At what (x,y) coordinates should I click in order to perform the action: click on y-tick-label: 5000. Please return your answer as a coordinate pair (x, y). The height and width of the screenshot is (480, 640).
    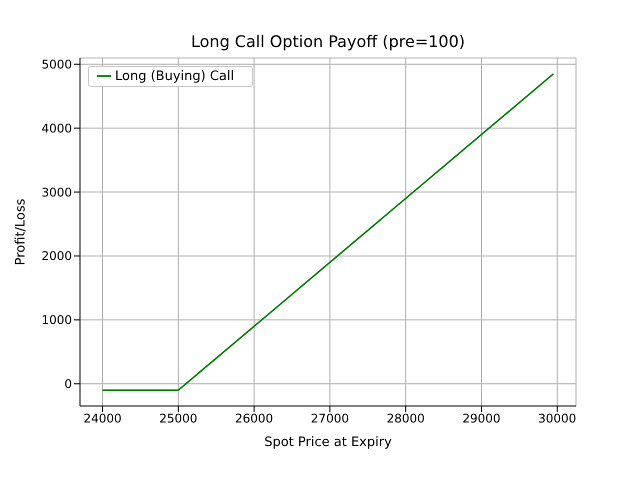
    Looking at the image, I should click on (56, 64).